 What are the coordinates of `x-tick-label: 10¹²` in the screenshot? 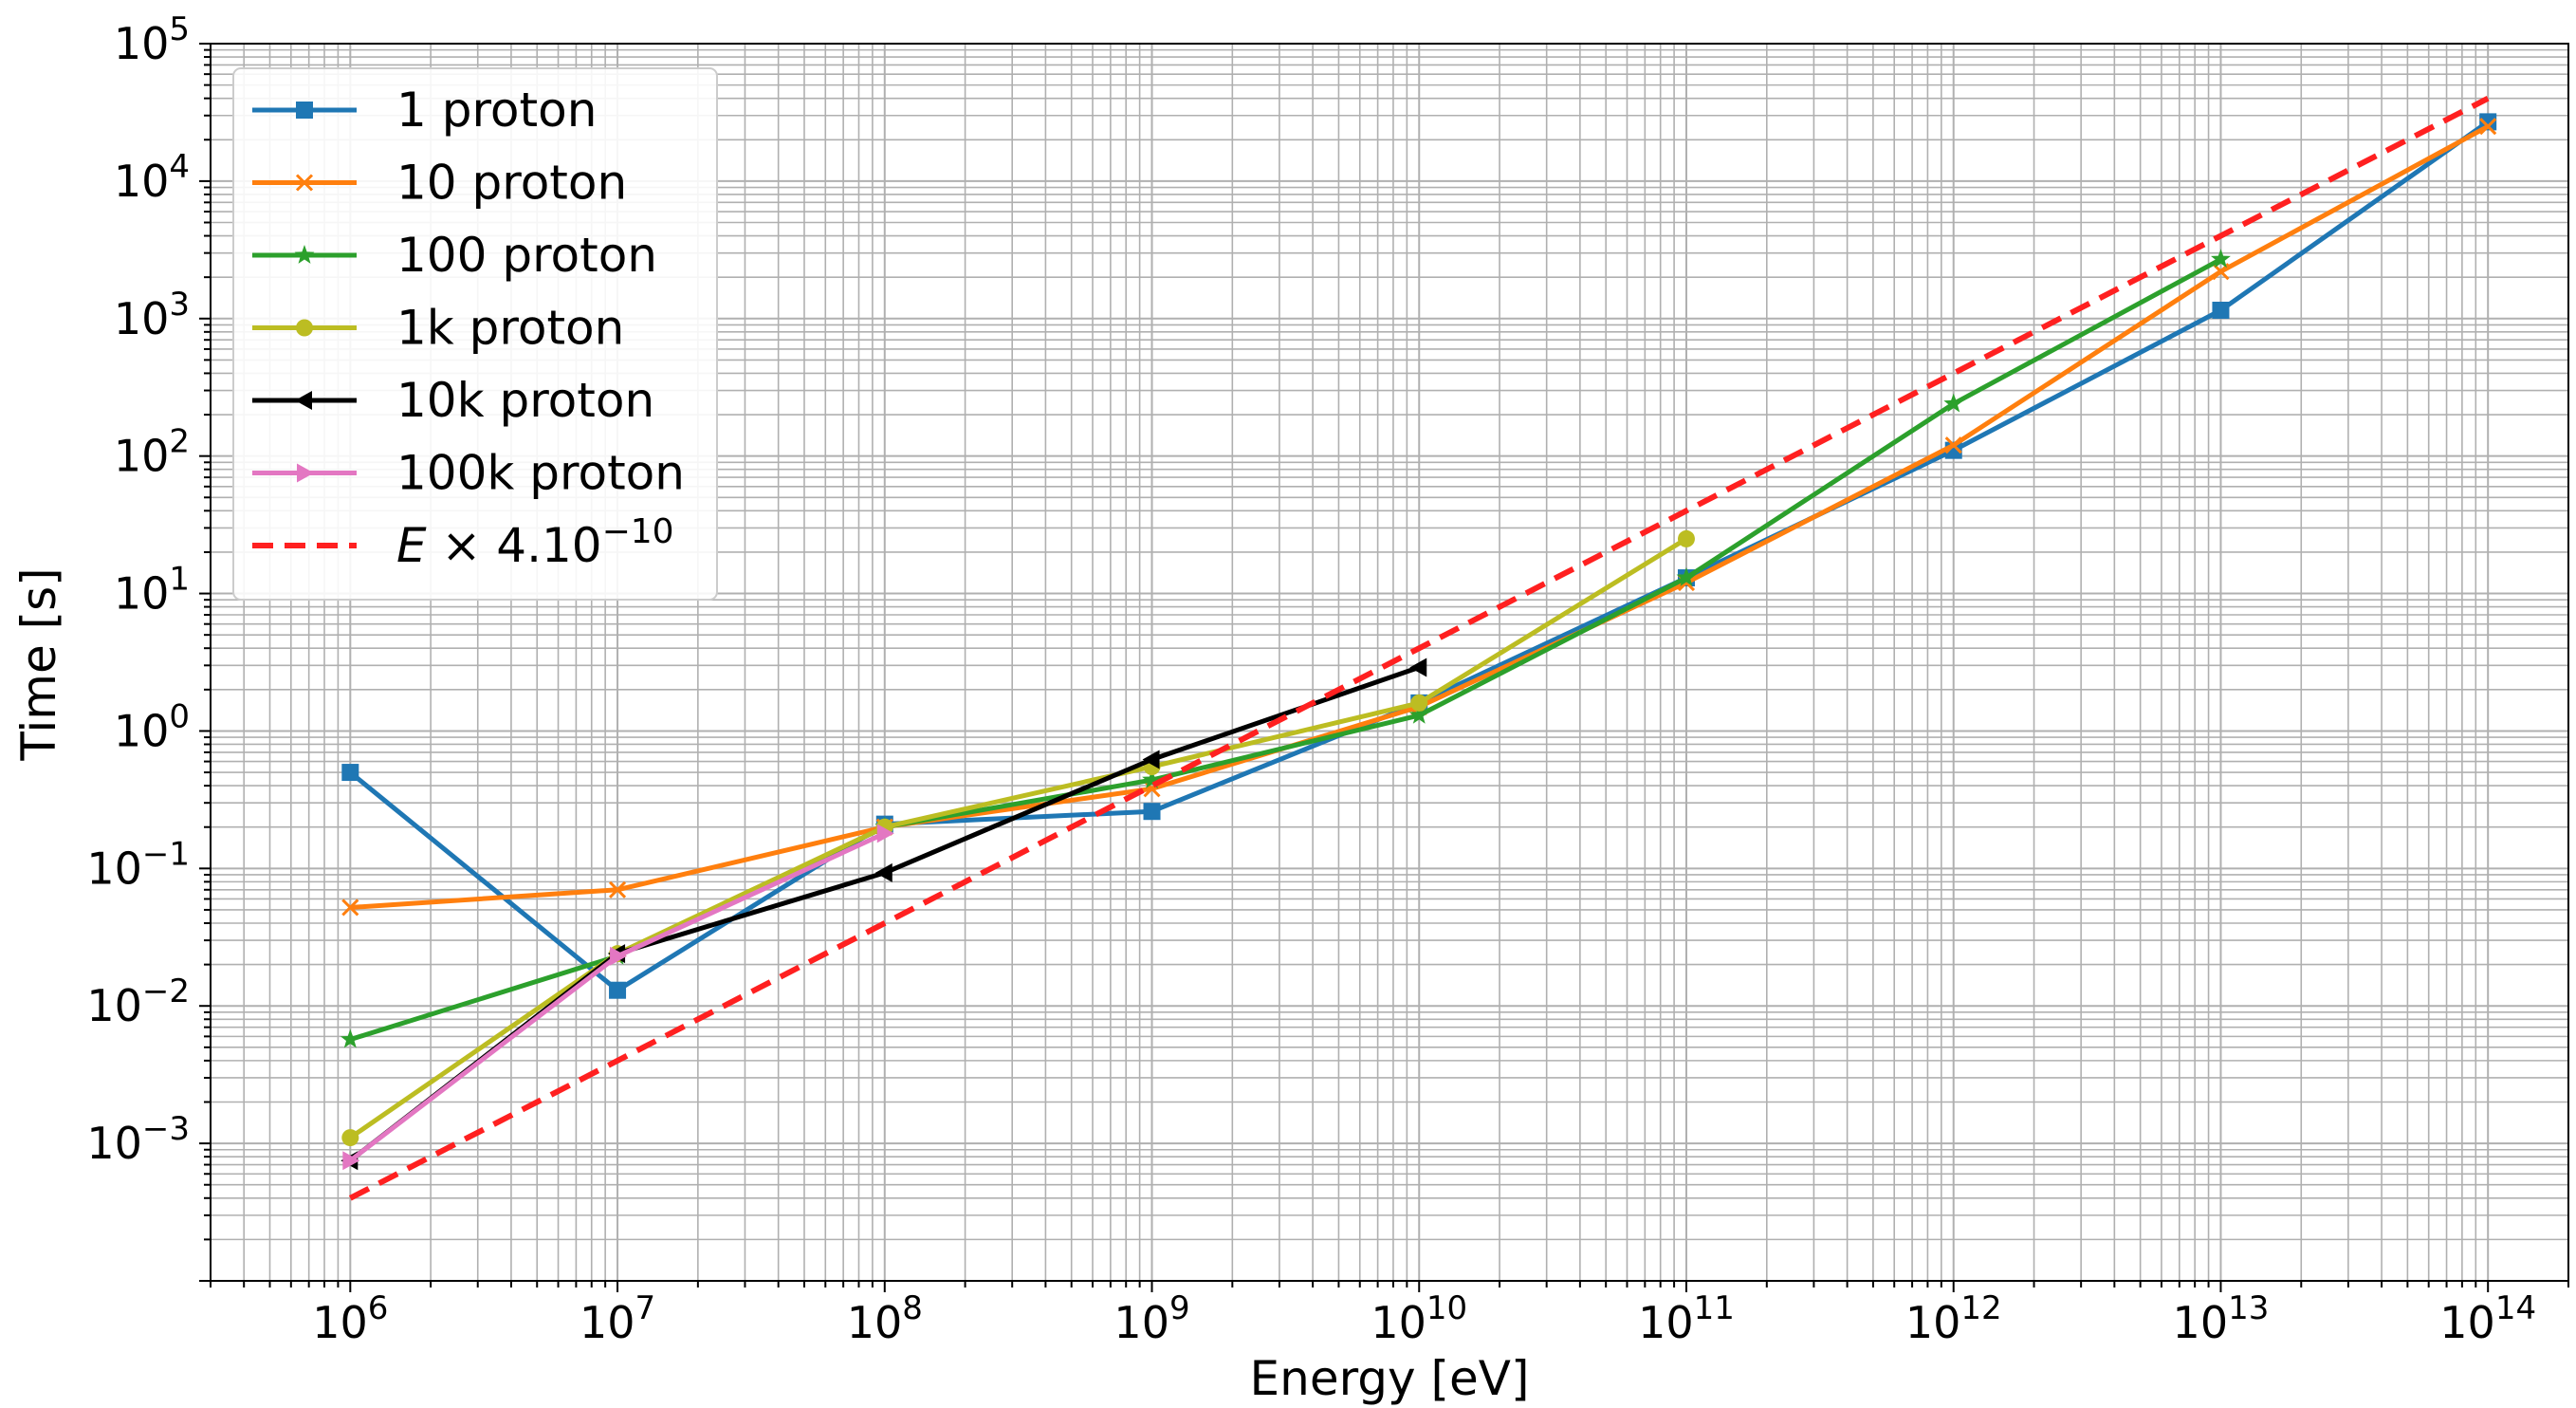 It's located at (1953, 1318).